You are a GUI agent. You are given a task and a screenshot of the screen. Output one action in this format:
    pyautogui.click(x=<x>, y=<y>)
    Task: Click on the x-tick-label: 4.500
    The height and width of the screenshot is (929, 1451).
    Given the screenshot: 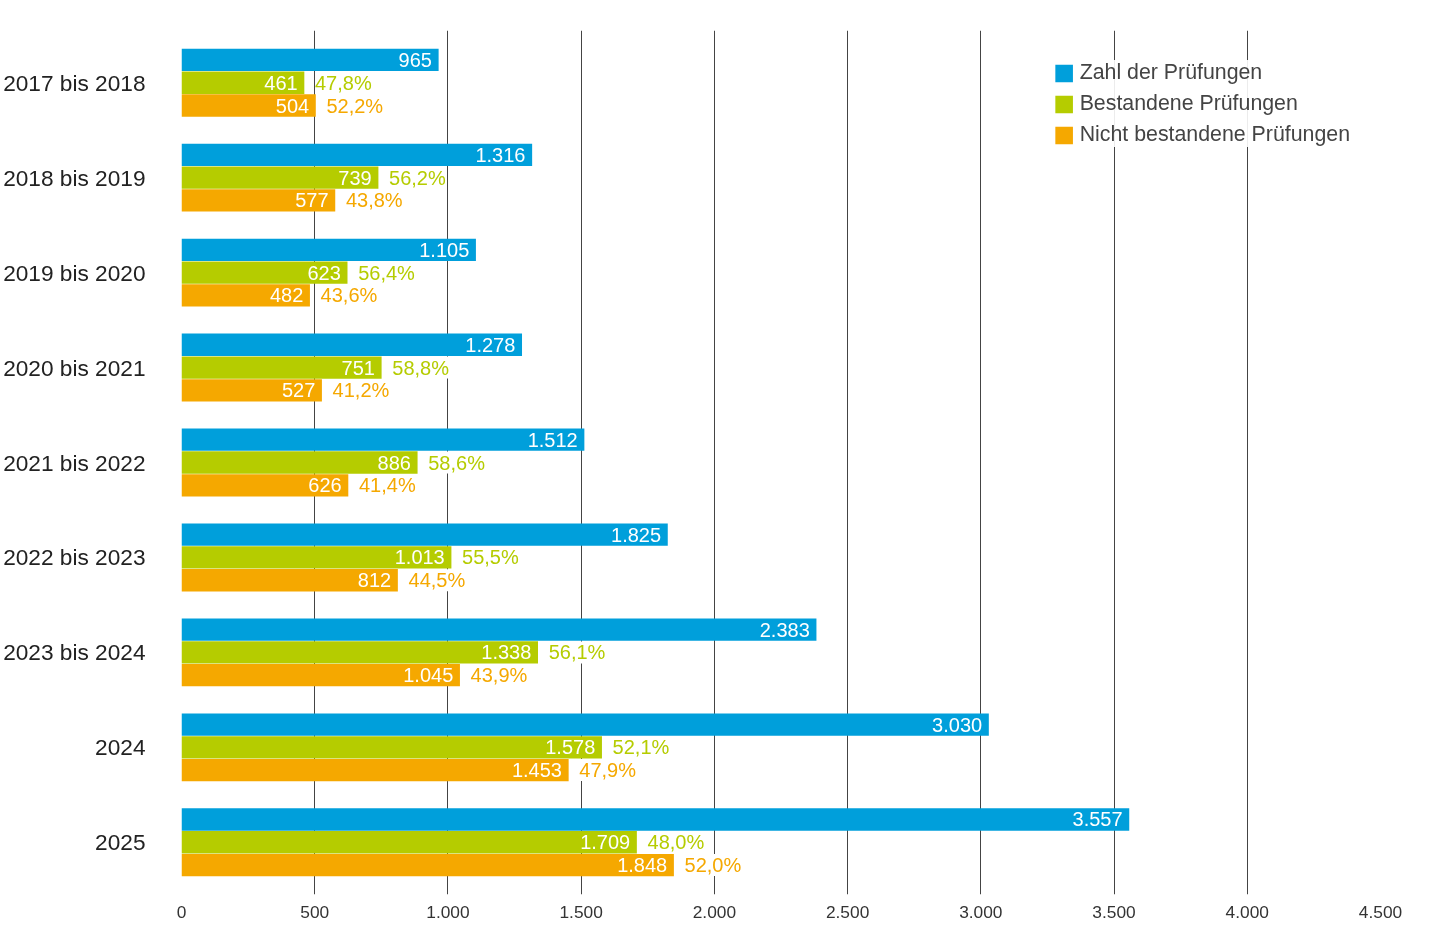 What is the action you would take?
    pyautogui.click(x=1380, y=911)
    